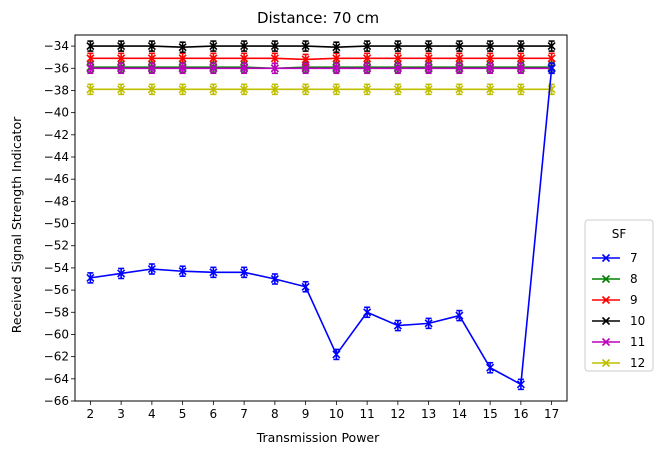  I want to click on y-axis-label: Received Signal Strength Indicator, so click(16, 224).